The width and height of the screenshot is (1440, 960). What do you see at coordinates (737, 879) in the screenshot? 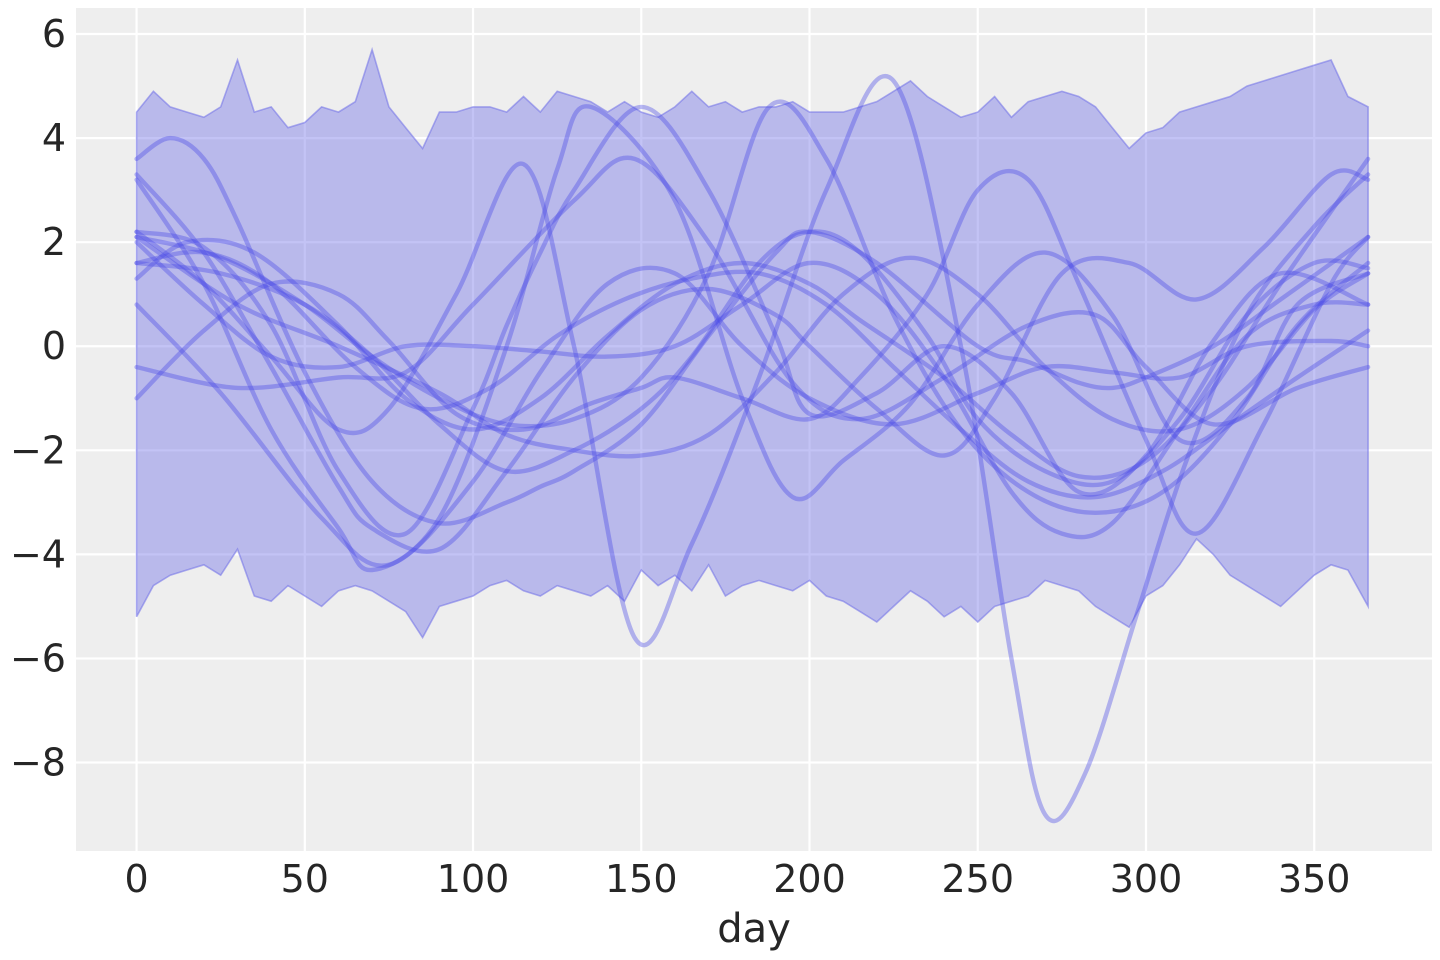
I see `x-tick-labels: 0 50 100 150 200 250 300 350` at bounding box center [737, 879].